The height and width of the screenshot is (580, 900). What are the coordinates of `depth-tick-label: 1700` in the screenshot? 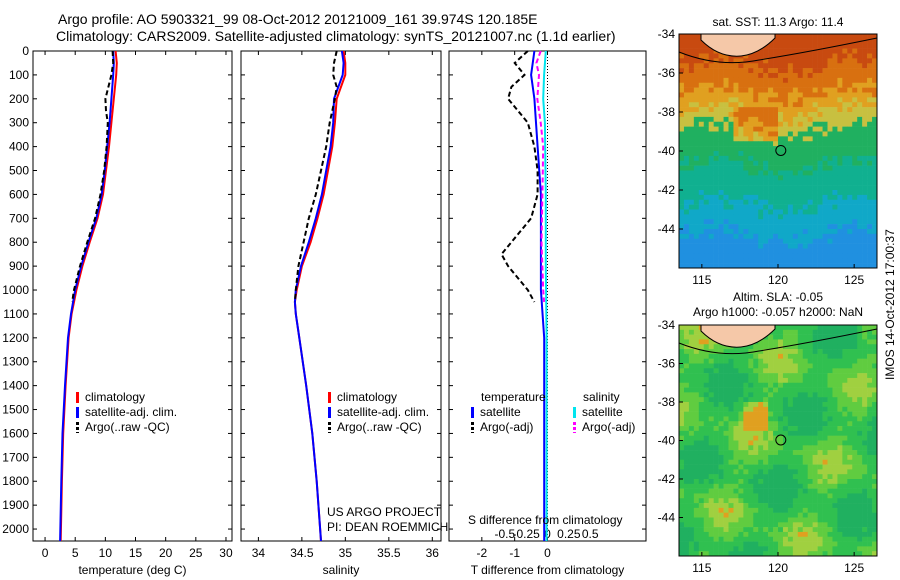 It's located at (15, 457).